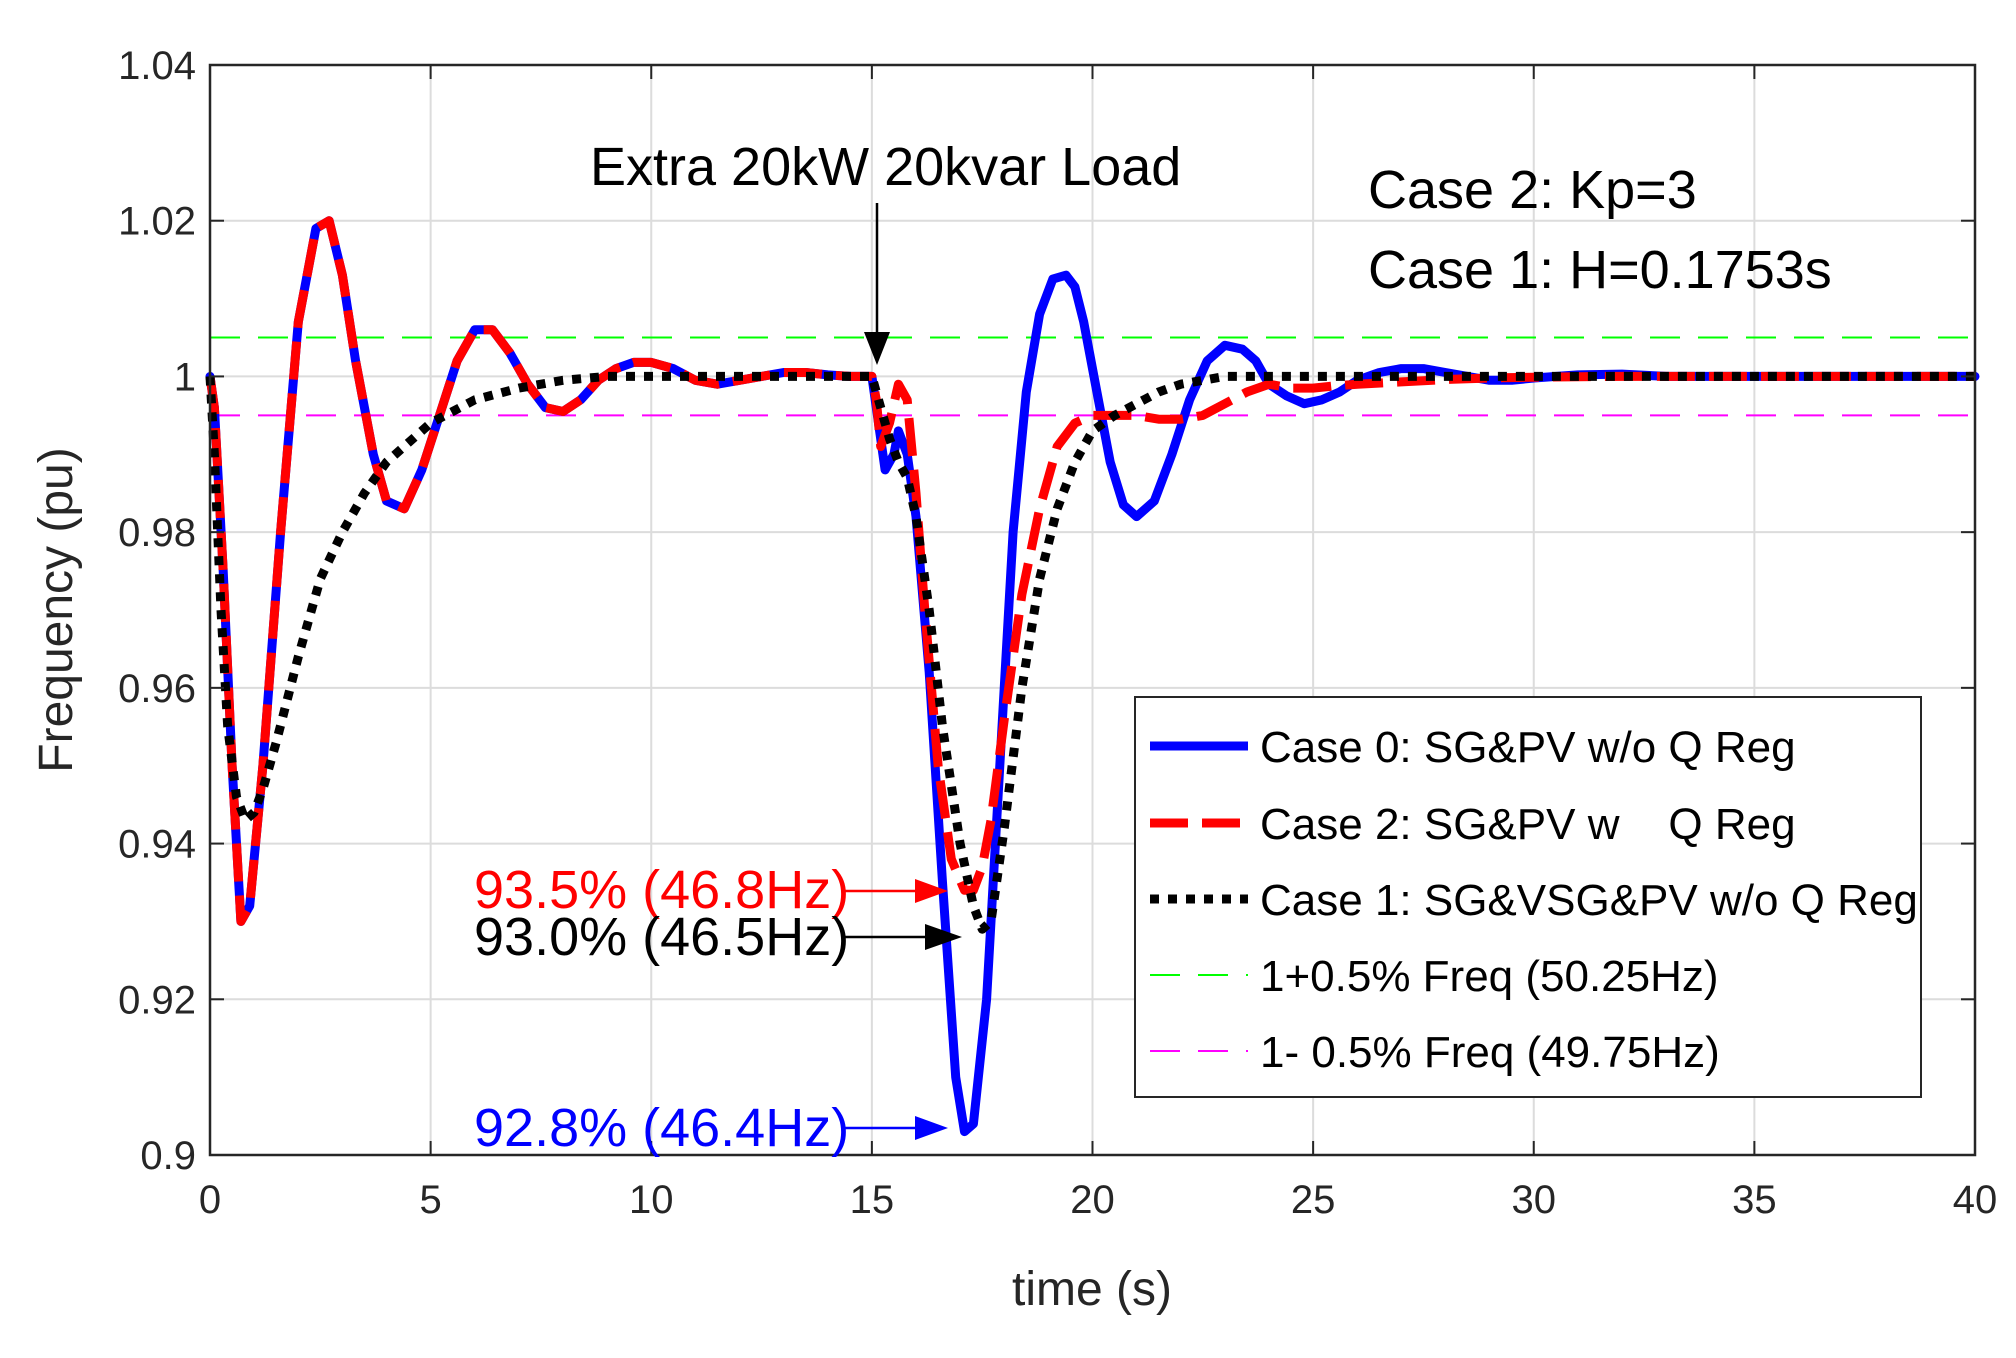 This screenshot has width=2016, height=1358. Describe the element at coordinates (651, 1200) in the screenshot. I see `x-tick-label: 10` at that location.